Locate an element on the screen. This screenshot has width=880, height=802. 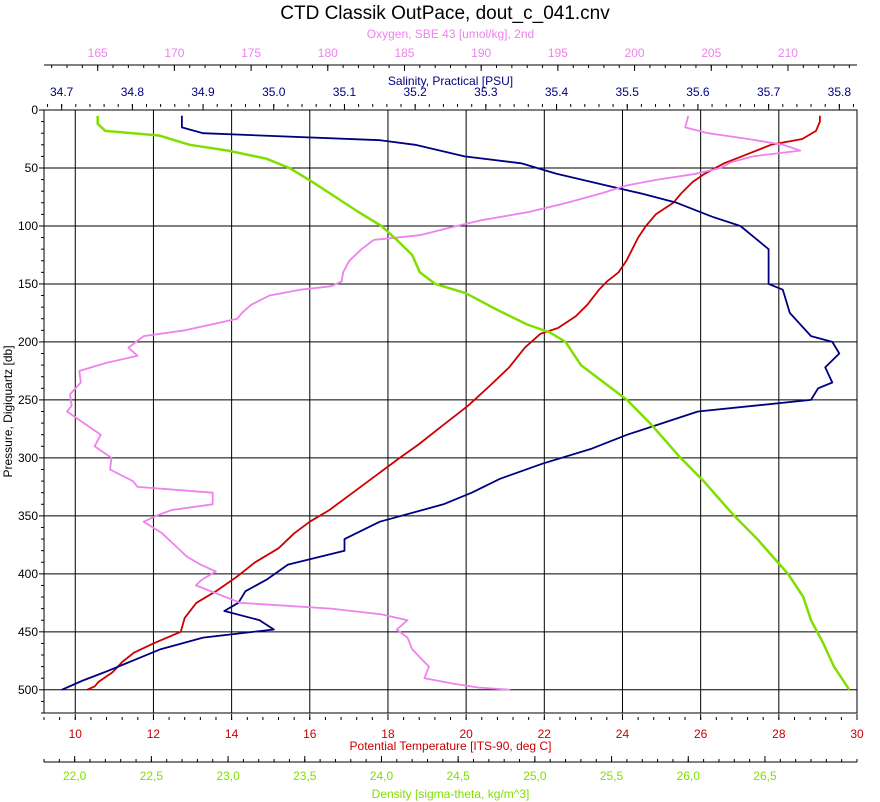
y-tick-label: 300 is located at coordinates (28, 458).